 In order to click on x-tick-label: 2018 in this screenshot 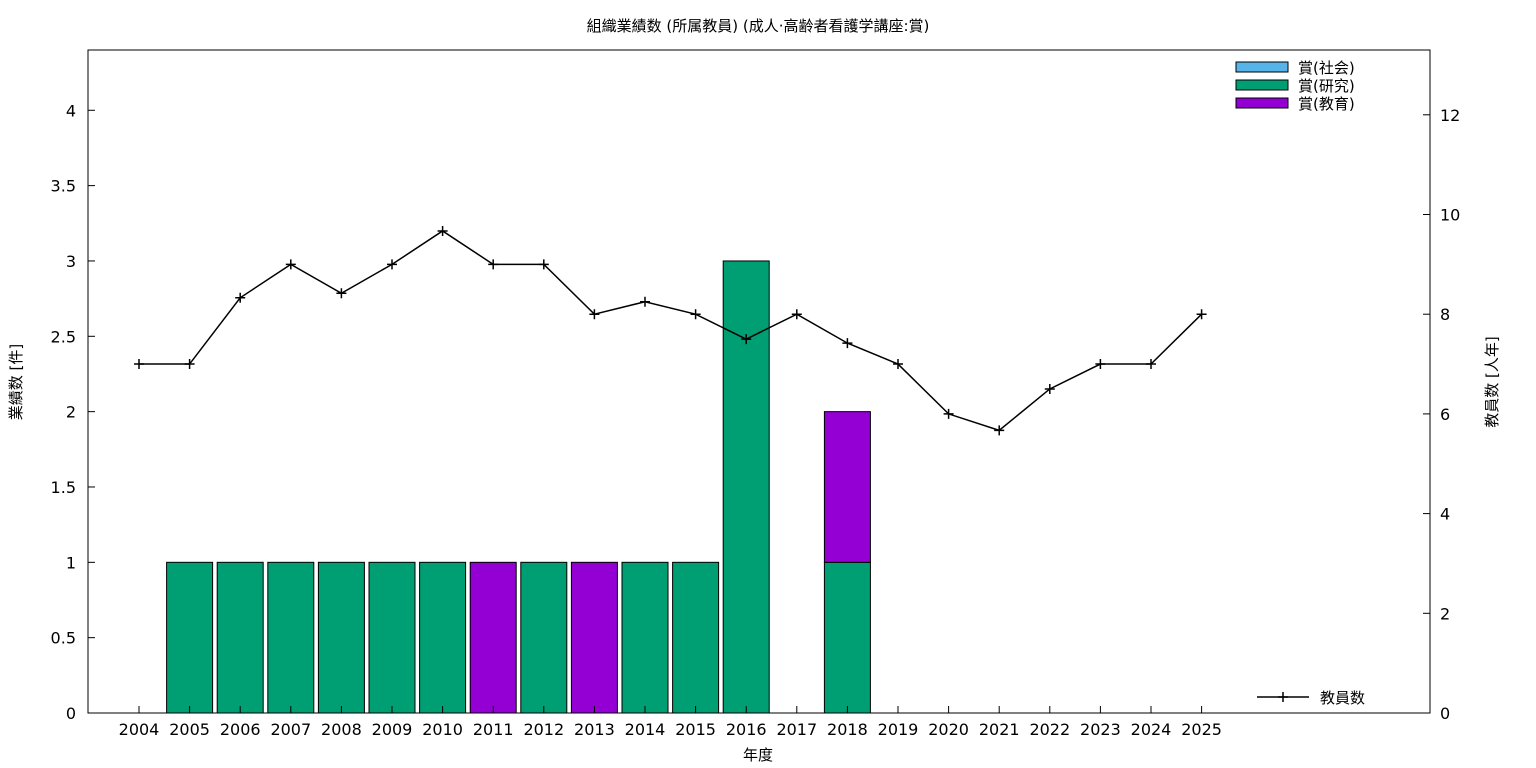, I will do `click(847, 729)`.